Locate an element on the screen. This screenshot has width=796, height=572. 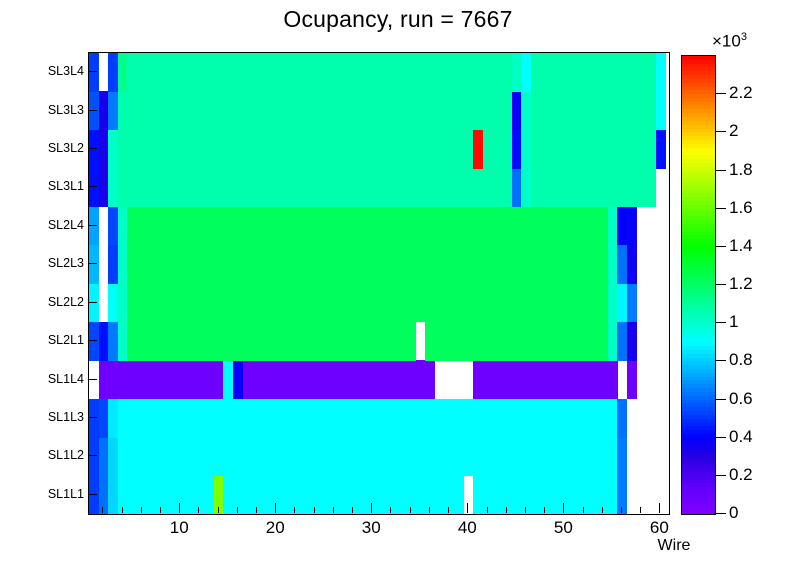
x-axis-tick-label: 40 is located at coordinates (467, 527).